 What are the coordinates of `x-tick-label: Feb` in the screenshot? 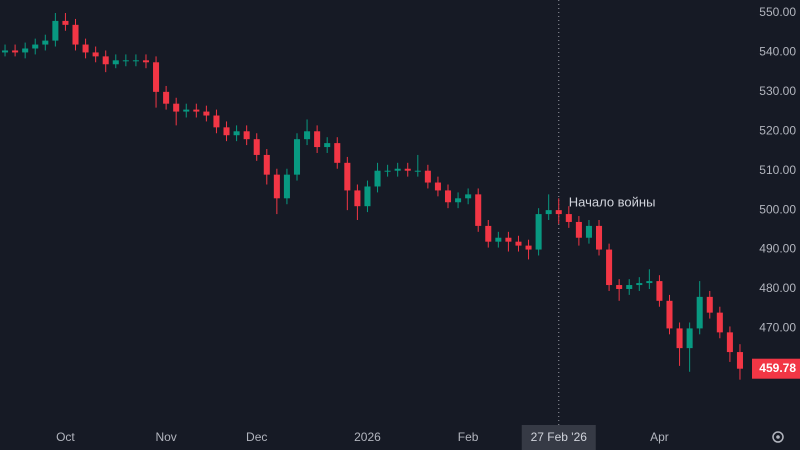 It's located at (468, 437).